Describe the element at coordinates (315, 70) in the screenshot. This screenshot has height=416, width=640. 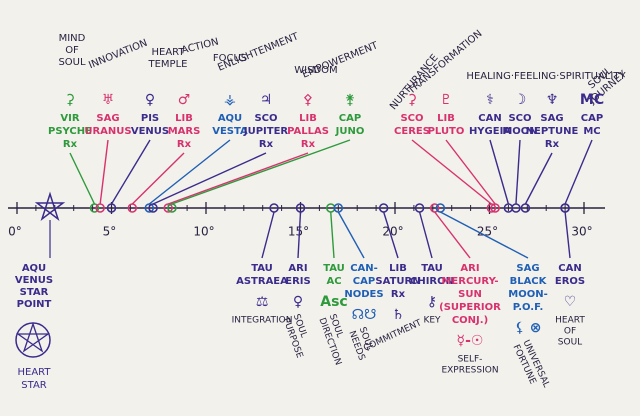
I see `theme-label: WISDOM` at that location.